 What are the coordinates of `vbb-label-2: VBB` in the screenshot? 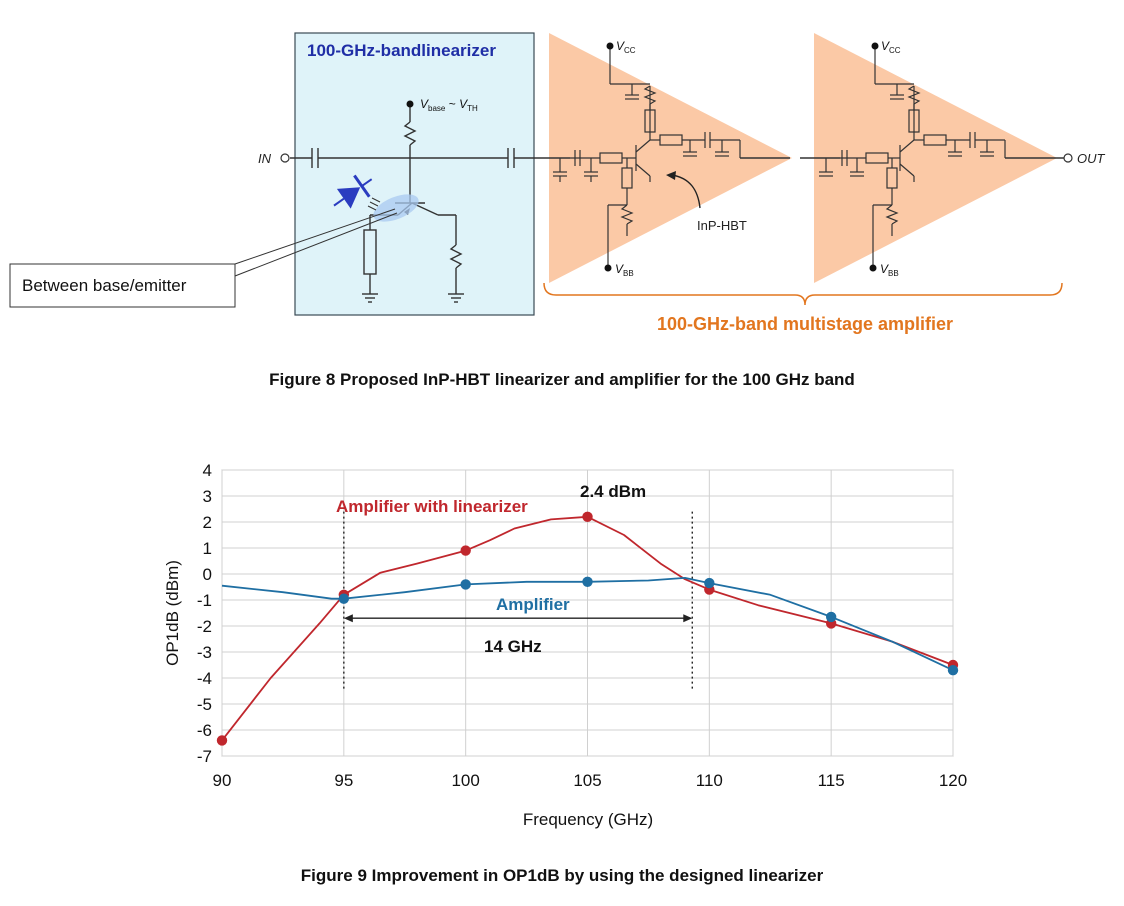 It's located at (889, 270).